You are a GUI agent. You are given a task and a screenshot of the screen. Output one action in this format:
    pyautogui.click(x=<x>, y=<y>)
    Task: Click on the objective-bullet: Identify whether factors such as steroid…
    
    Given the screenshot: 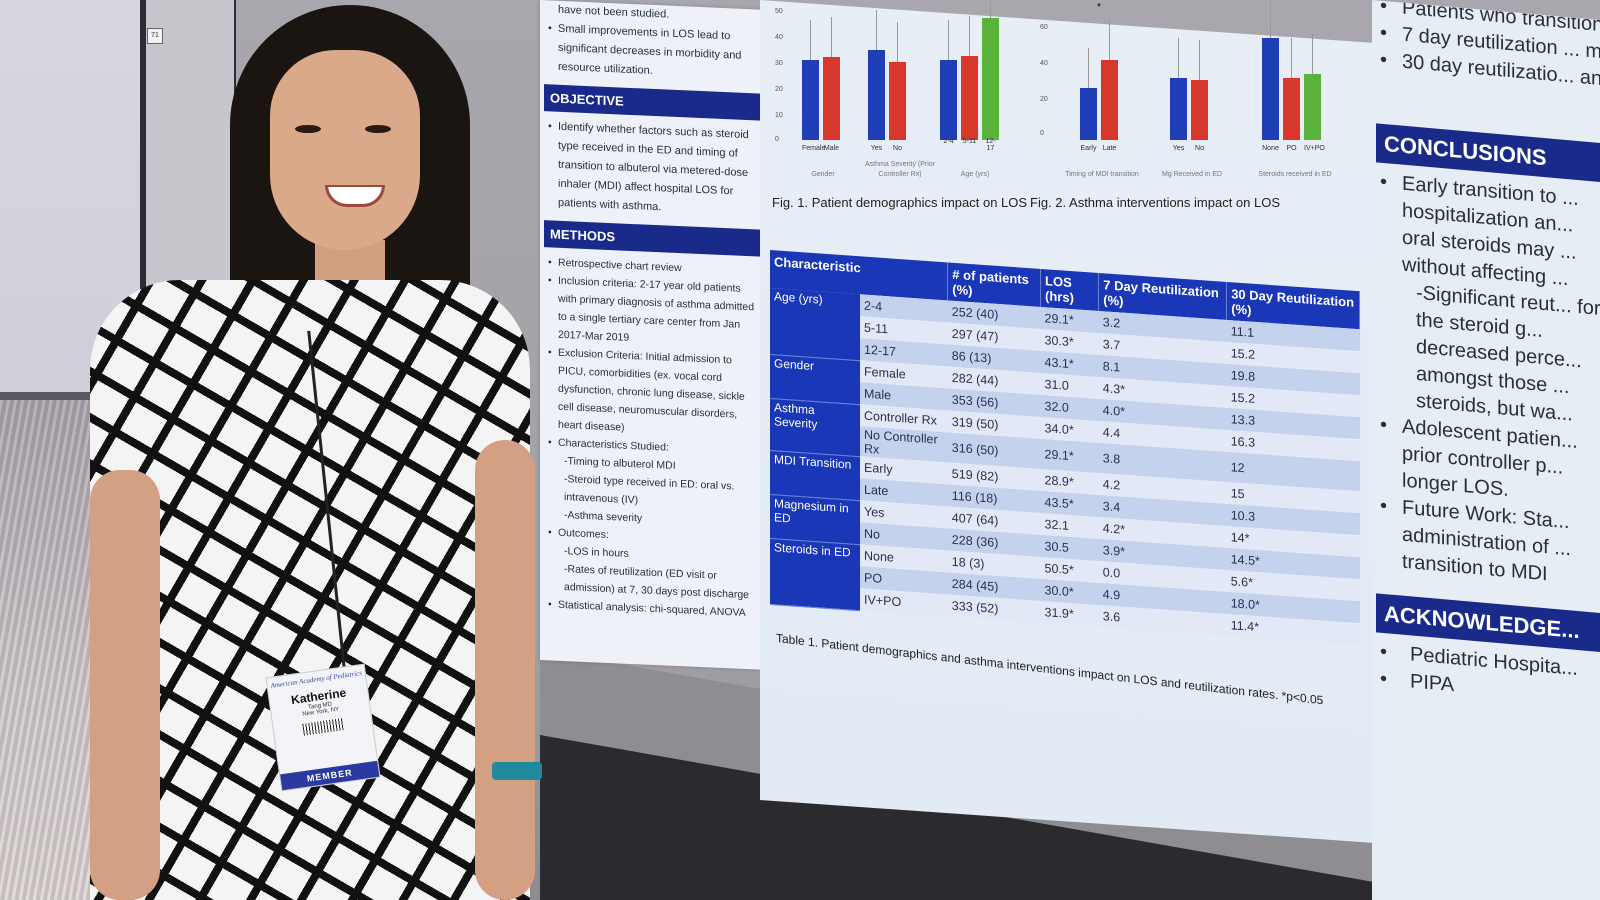 What is the action you would take?
    pyautogui.click(x=652, y=169)
    